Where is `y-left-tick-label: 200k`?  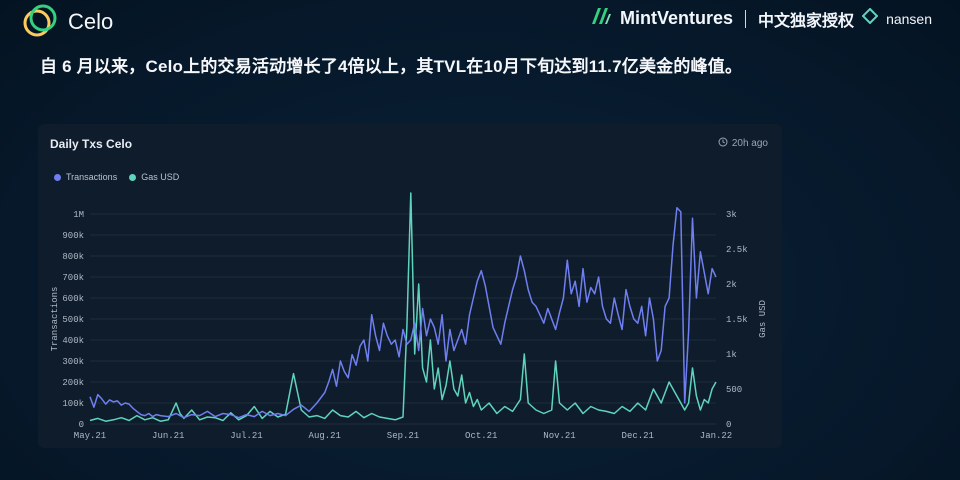 y-left-tick-label: 200k is located at coordinates (73, 383).